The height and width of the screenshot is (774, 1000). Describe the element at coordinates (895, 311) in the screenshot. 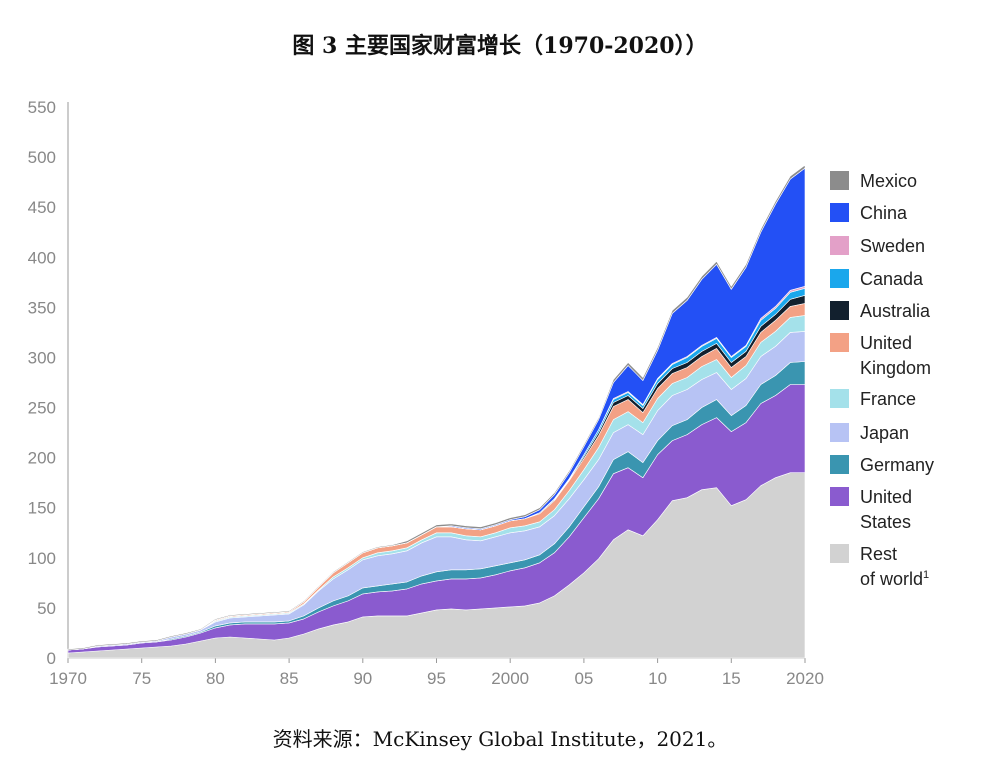

I see `legend-label-australia: Australia` at that location.